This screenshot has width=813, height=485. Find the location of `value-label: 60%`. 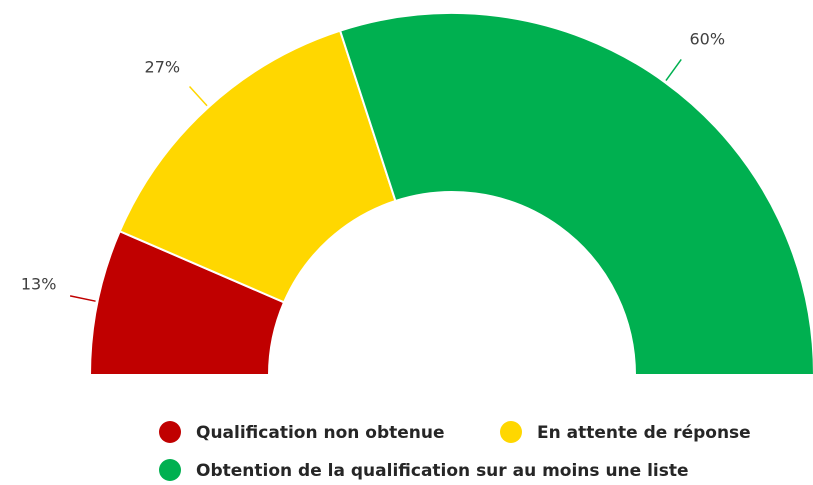

value-label: 60% is located at coordinates (707, 39).